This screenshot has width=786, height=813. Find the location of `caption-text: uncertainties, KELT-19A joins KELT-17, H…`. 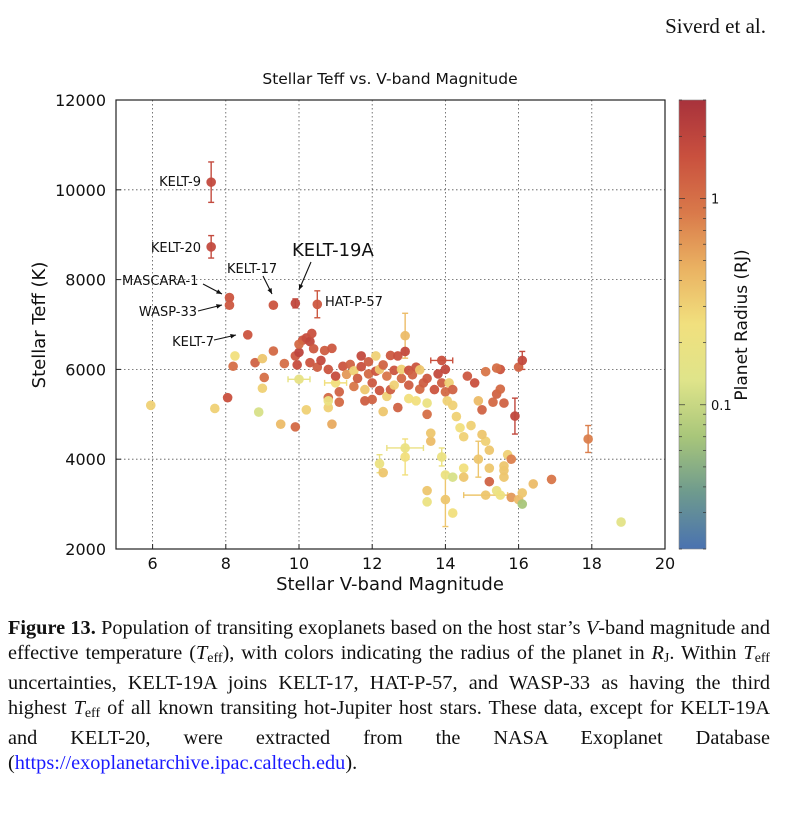

caption-text: uncertainties, KELT-19A joins KELT-17, H… is located at coordinates (389, 695).